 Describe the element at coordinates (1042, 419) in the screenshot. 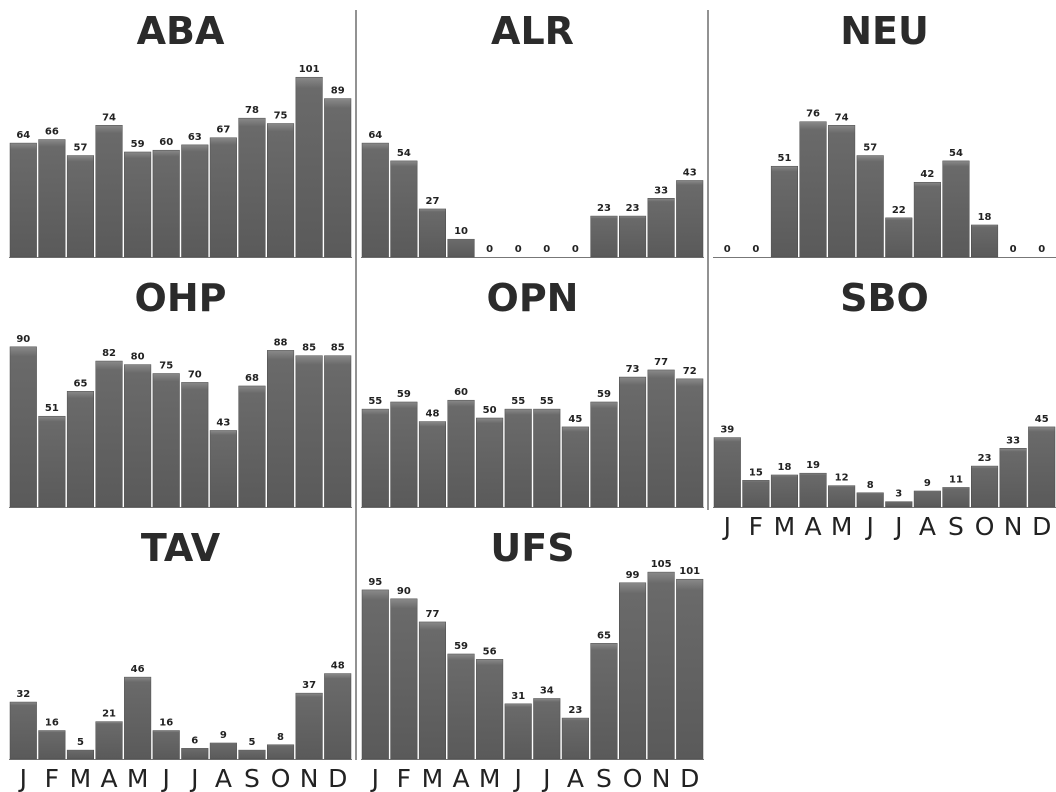

I see `bar-value-label: 45` at that location.